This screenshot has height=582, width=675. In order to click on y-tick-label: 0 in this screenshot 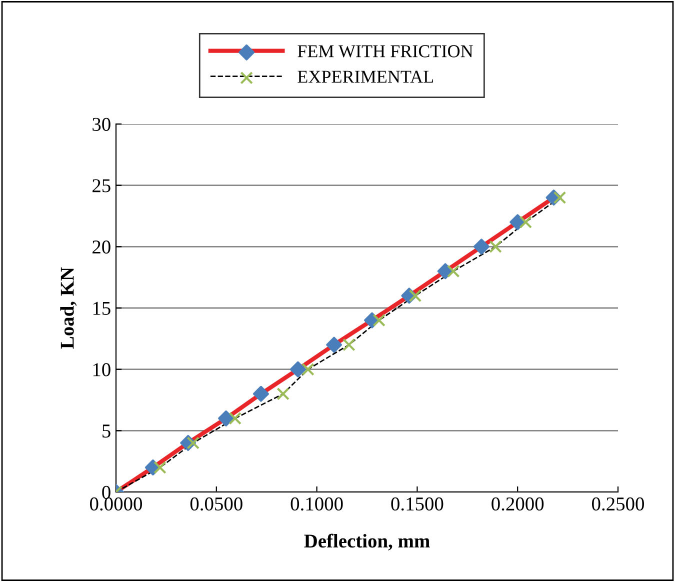, I will do `click(106, 492)`.